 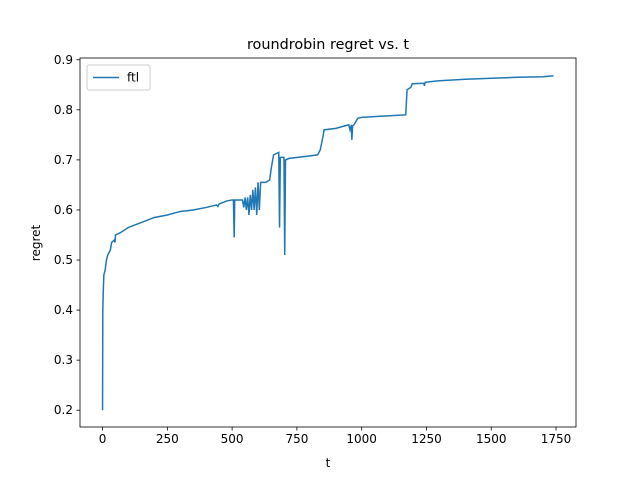 I want to click on x-tick-label: 1500, so click(x=491, y=439).